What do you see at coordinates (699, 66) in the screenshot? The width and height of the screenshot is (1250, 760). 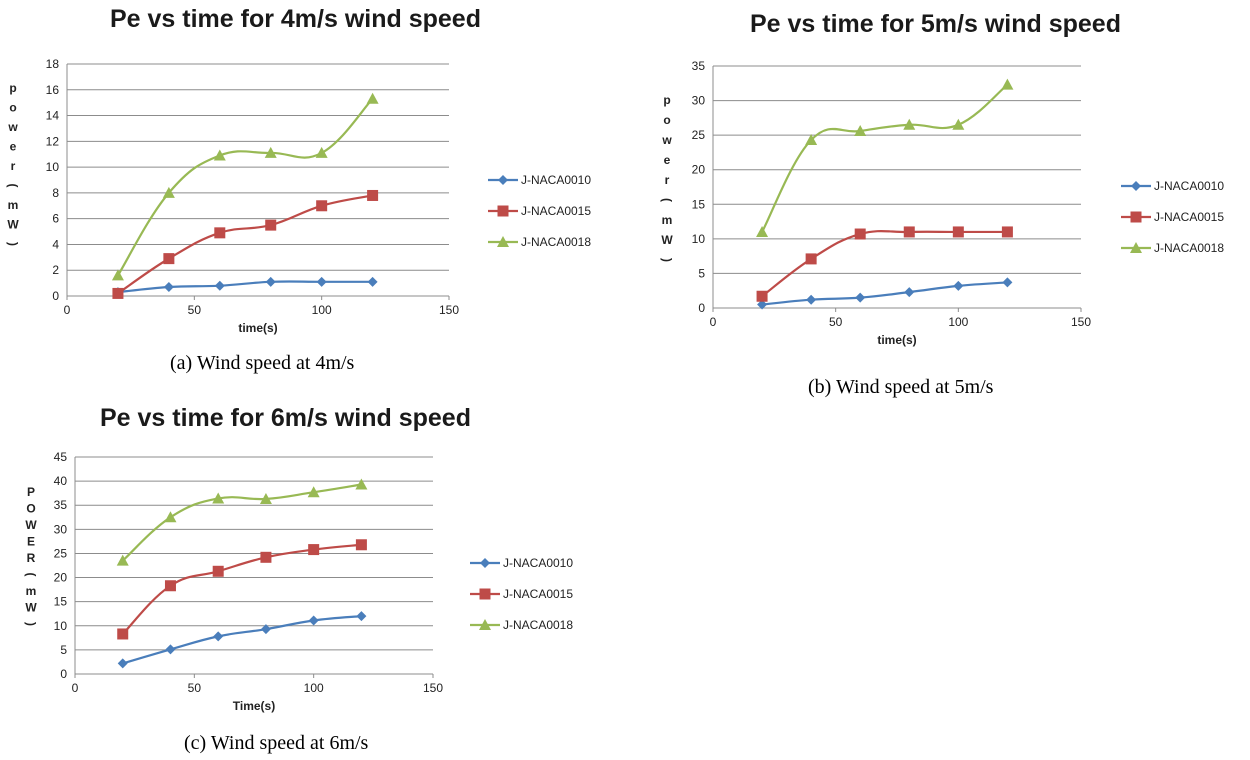 I see `b-ytick-label-7: 35` at bounding box center [699, 66].